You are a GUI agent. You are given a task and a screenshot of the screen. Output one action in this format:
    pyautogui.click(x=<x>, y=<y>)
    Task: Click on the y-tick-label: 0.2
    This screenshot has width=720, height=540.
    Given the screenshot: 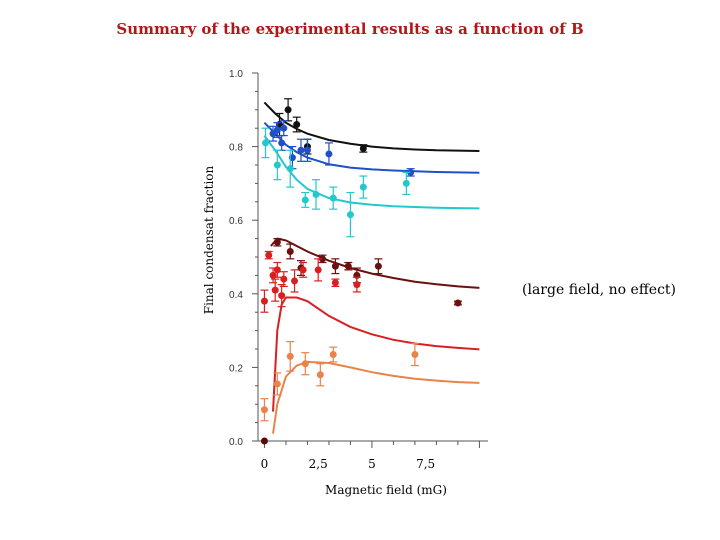 What is the action you would take?
    pyautogui.click(x=236, y=368)
    